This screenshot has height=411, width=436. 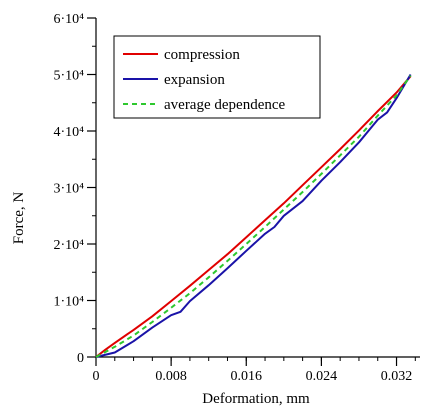 What do you see at coordinates (225, 105) in the screenshot?
I see `legend-label: average dependence` at bounding box center [225, 105].